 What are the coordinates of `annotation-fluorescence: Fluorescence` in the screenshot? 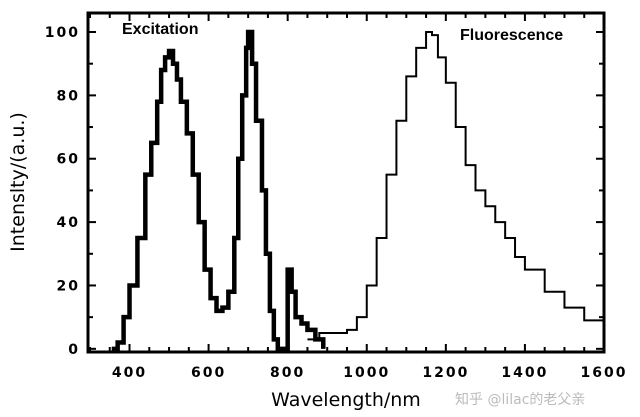 It's located at (511, 35).